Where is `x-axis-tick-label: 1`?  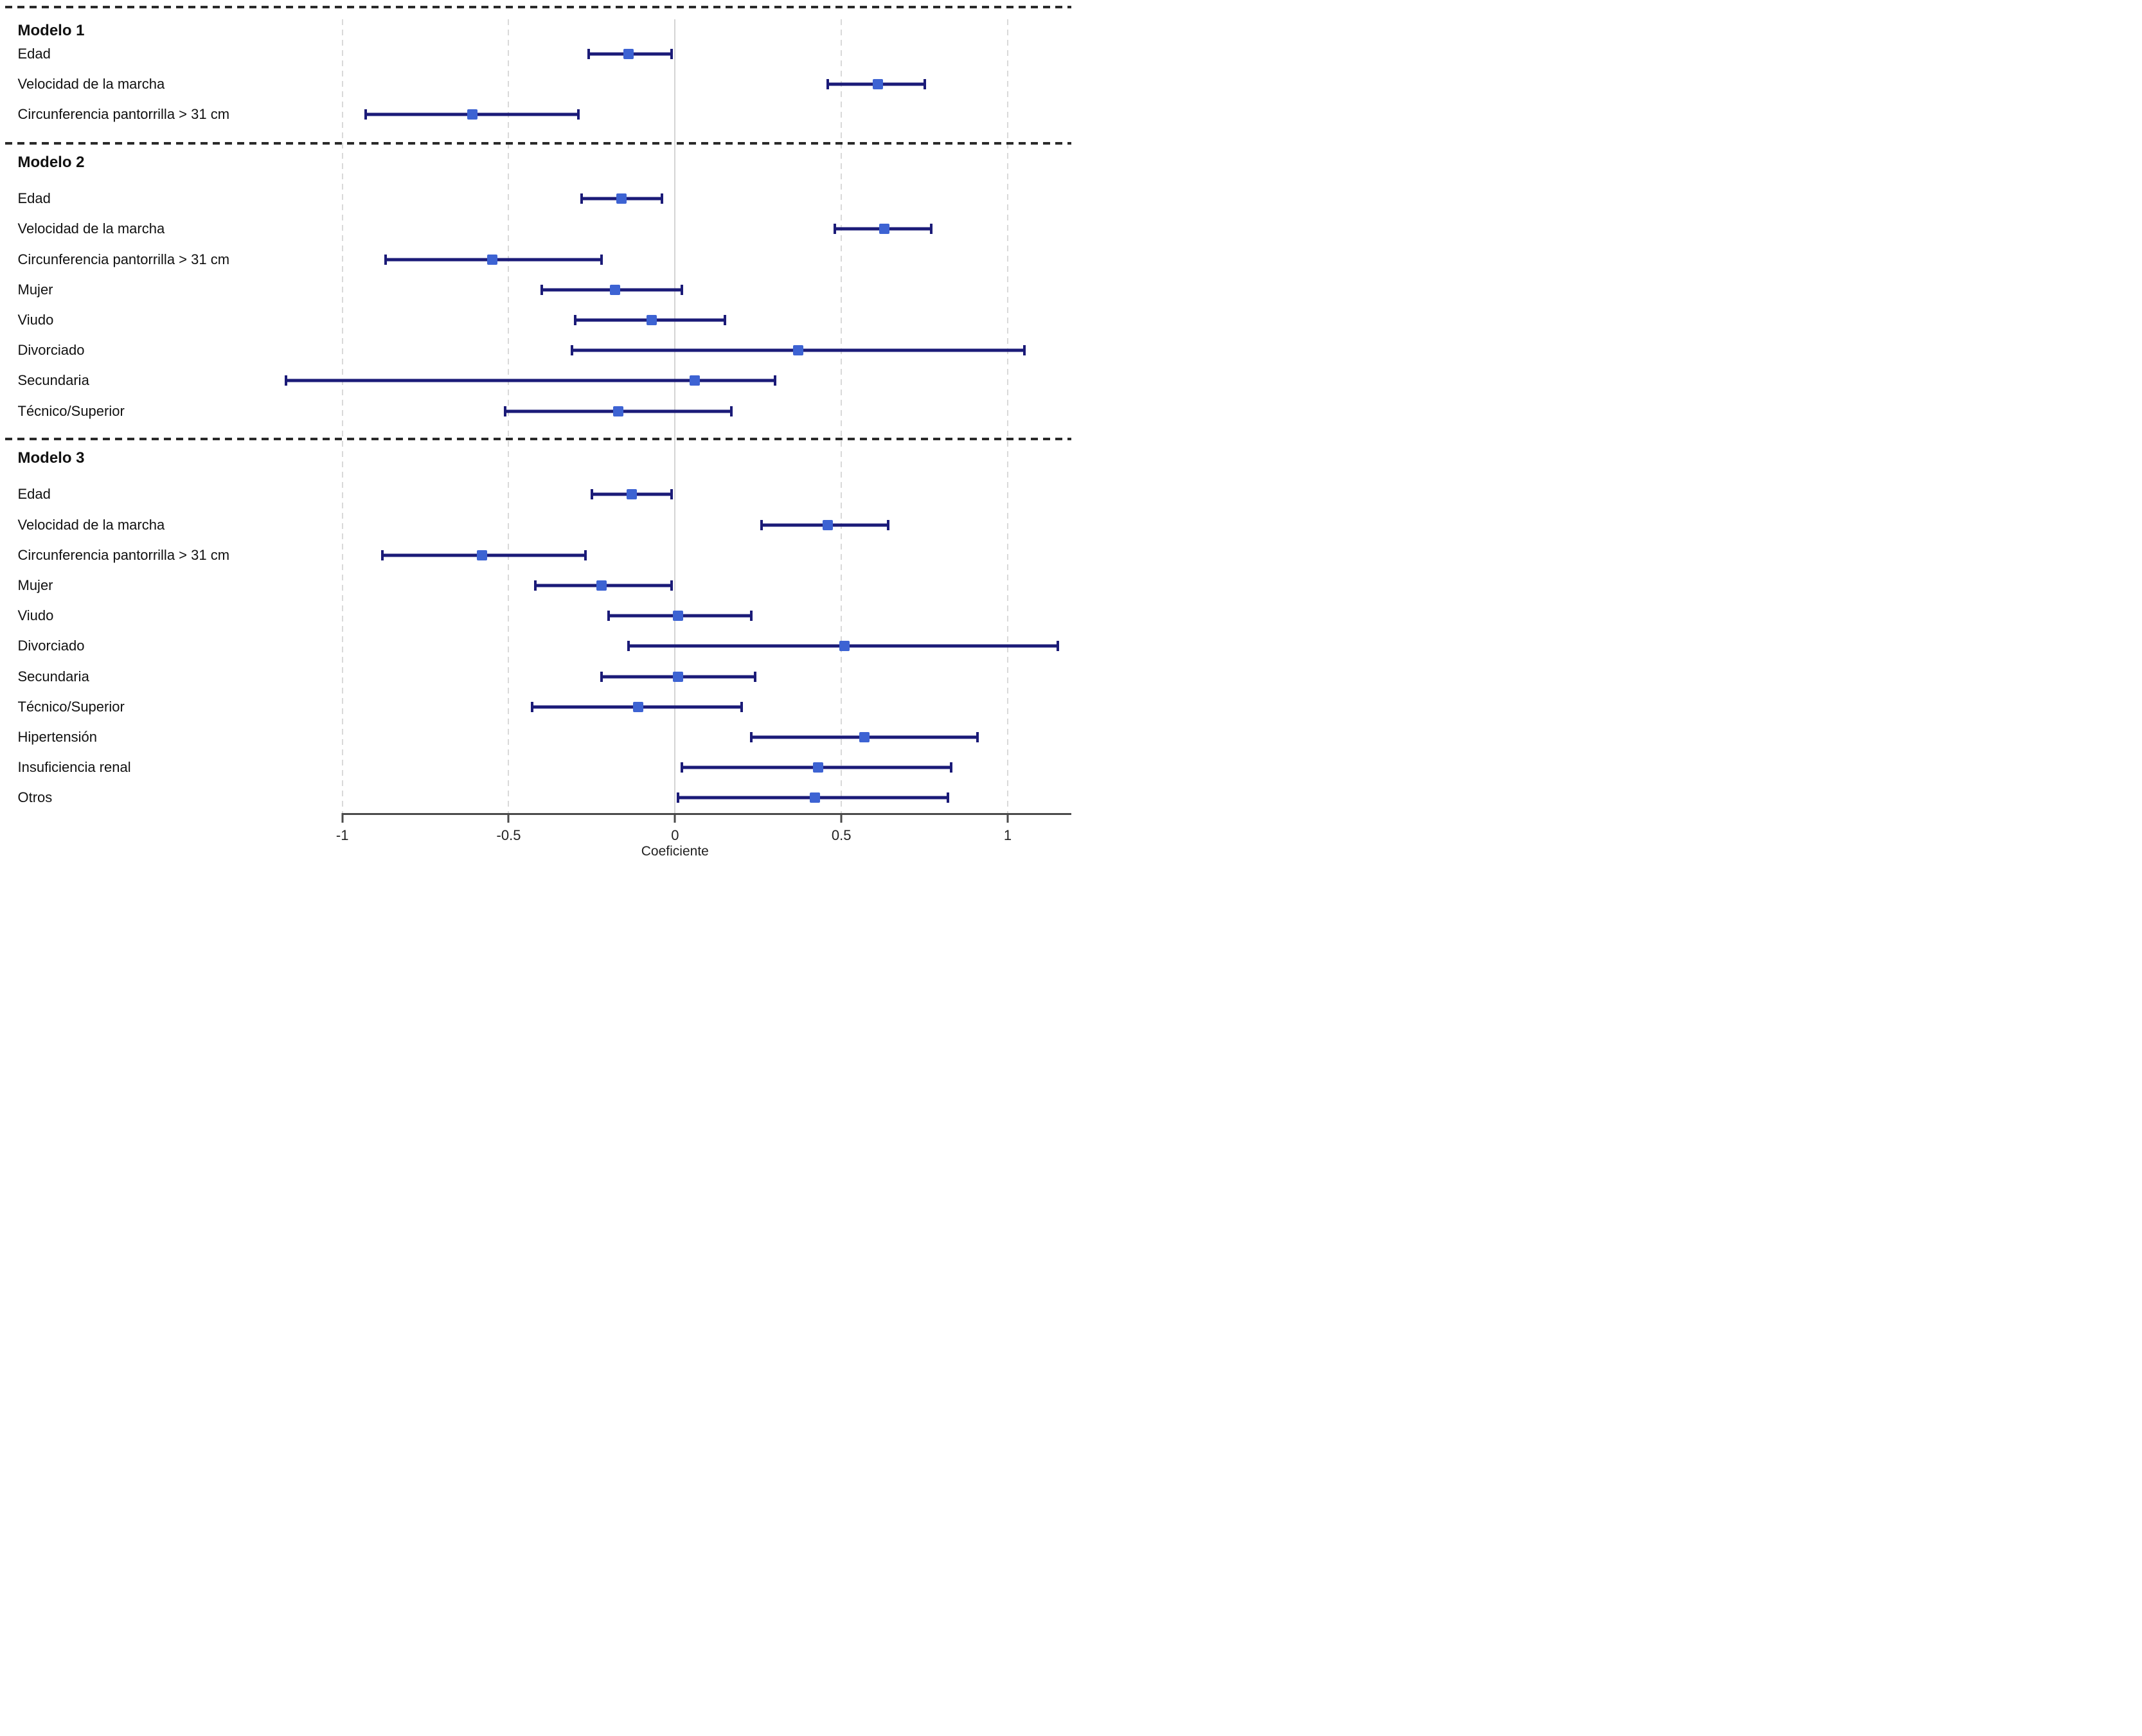 x-axis-tick-label: 1 is located at coordinates (1007, 835).